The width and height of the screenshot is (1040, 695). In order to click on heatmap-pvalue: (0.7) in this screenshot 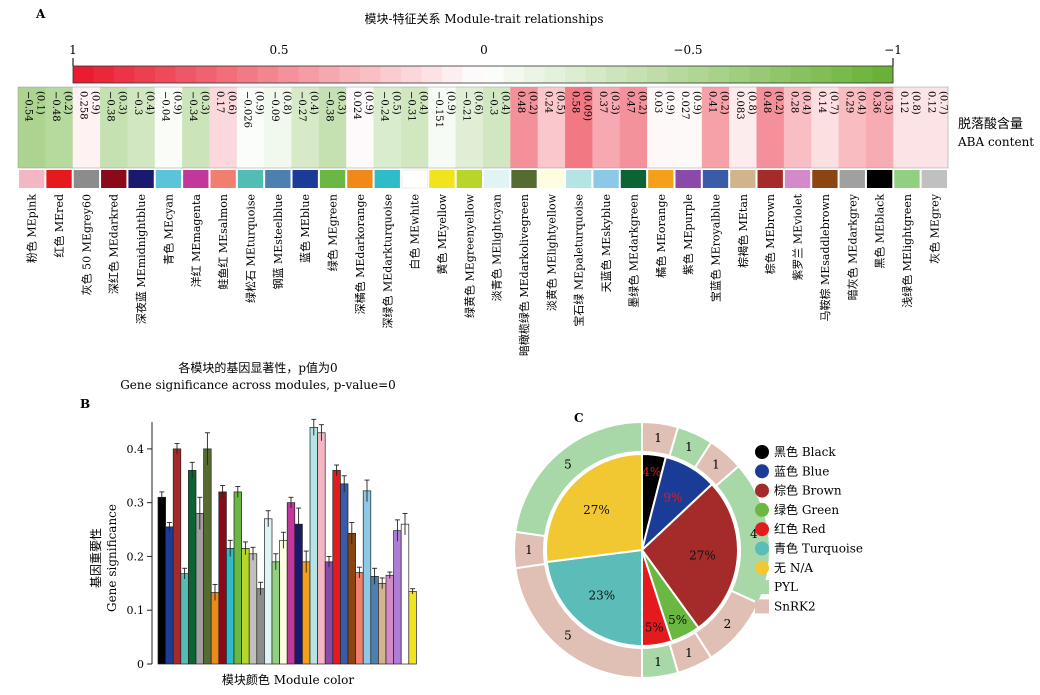, I will do `click(833, 103)`.